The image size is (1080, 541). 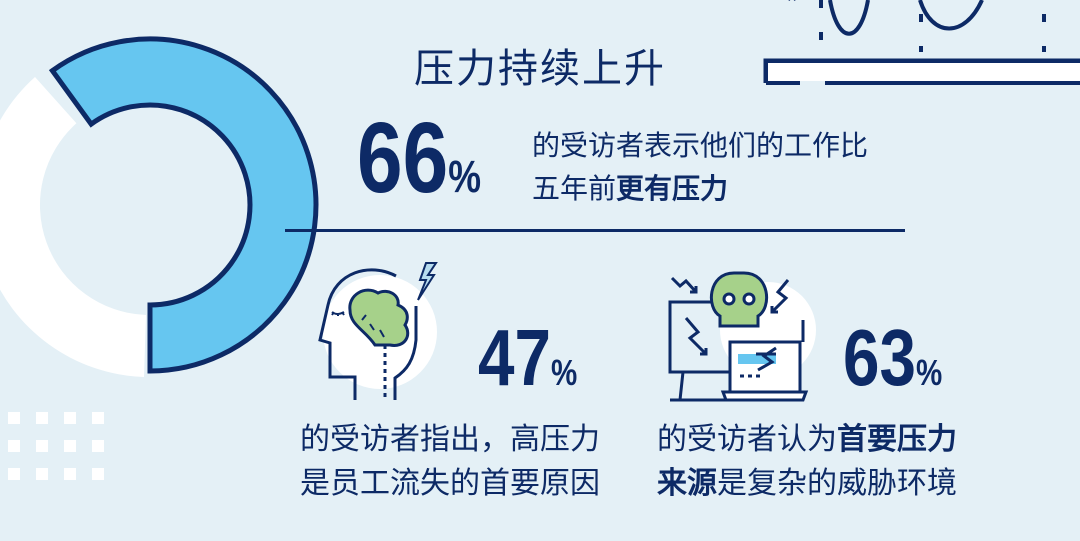 I want to click on right-stat-unit: %, so click(x=929, y=372).